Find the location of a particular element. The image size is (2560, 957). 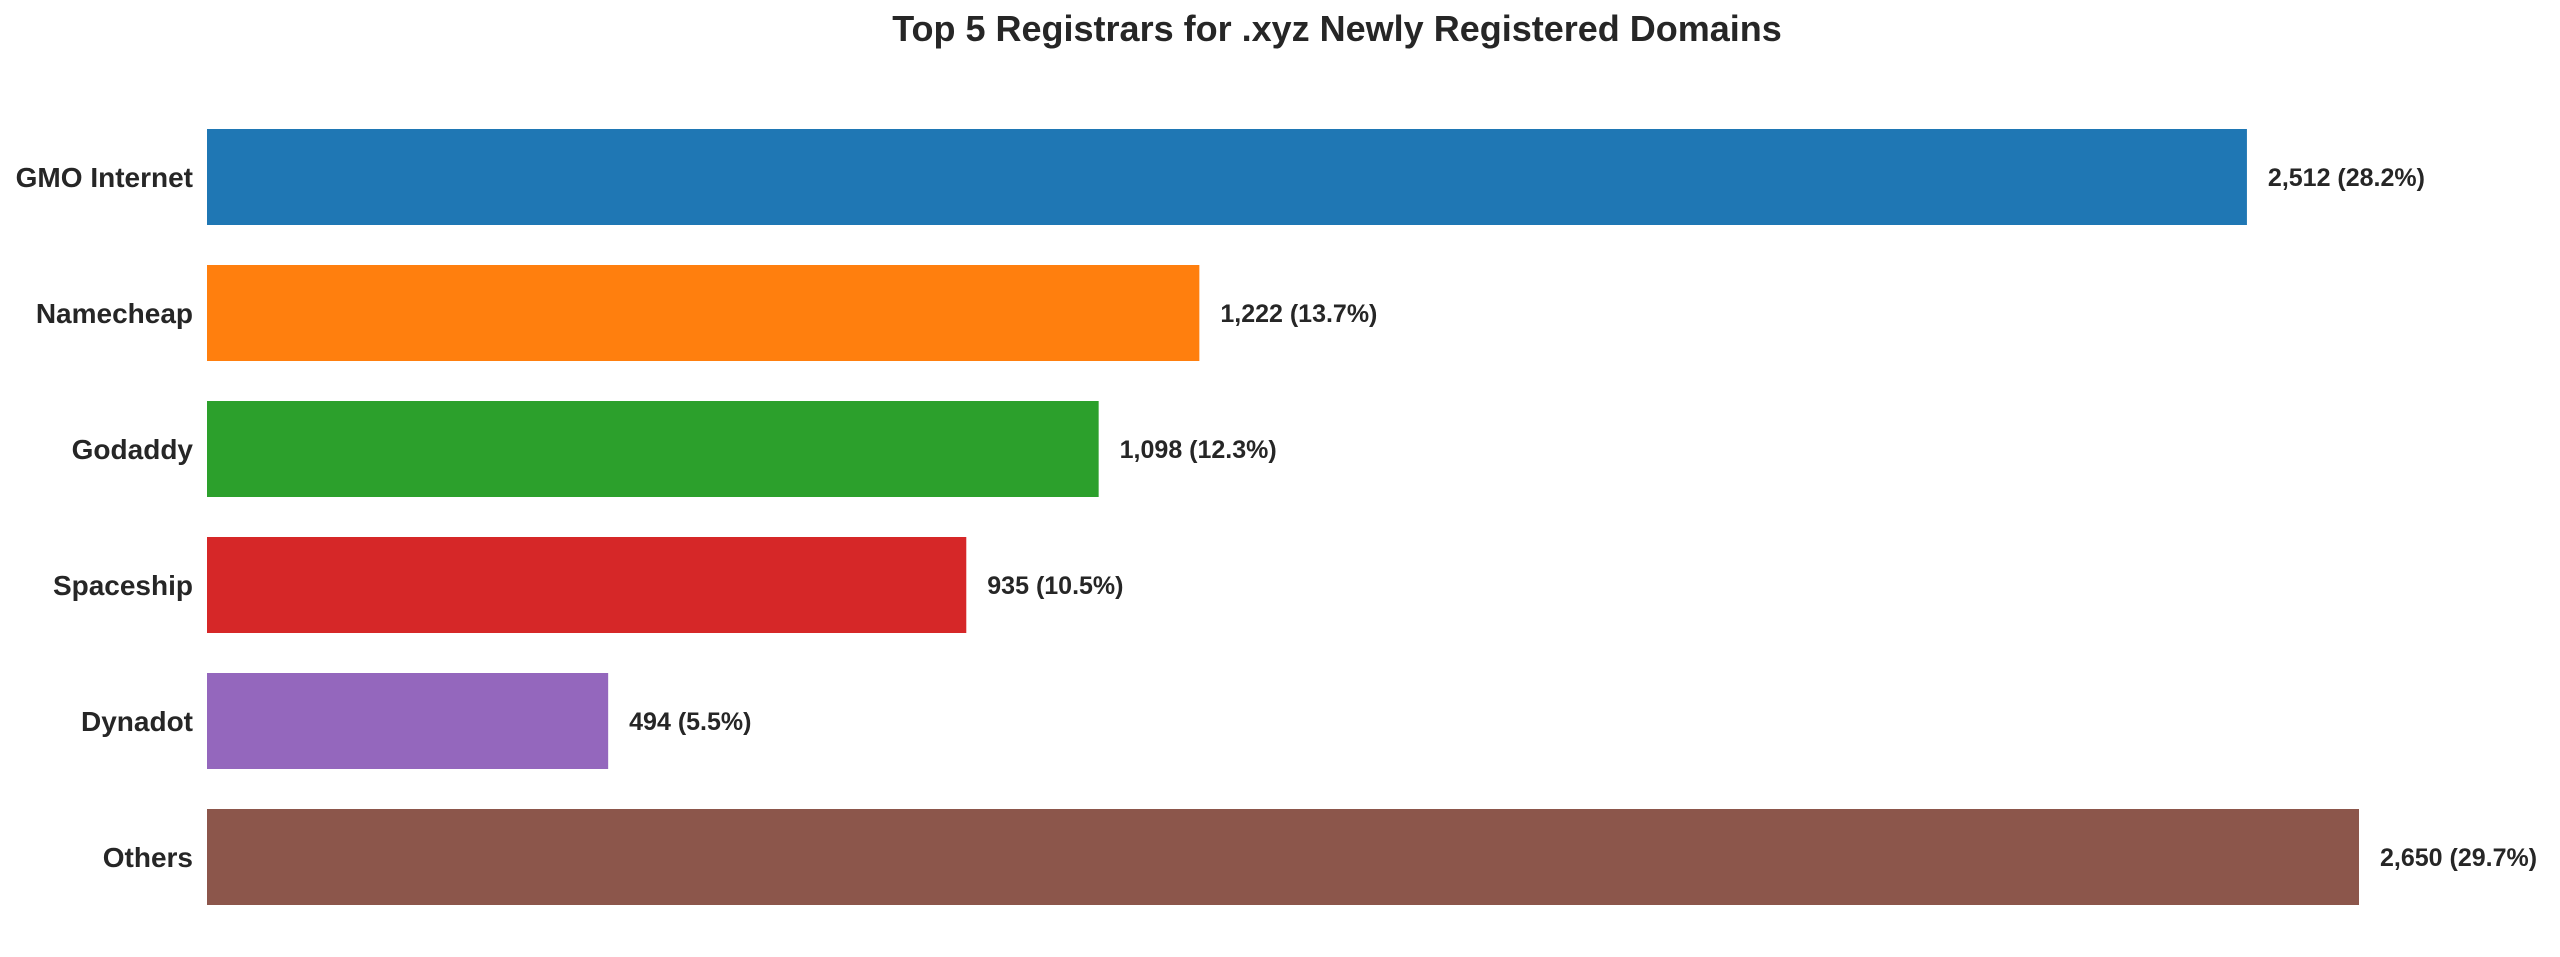

category-label-gmo-internet: GMO Internet is located at coordinates (104, 177).